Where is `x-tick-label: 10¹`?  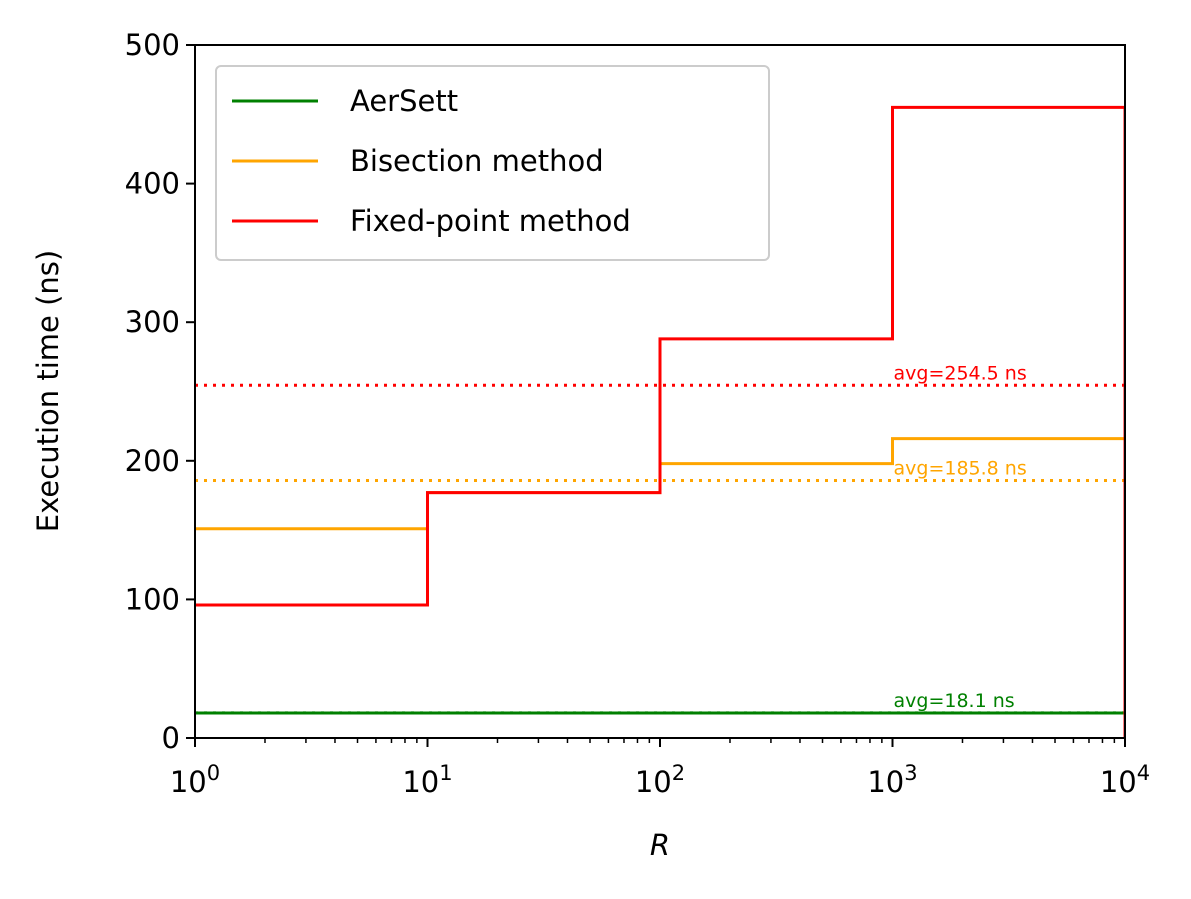
x-tick-label: 10¹ is located at coordinates (427, 780).